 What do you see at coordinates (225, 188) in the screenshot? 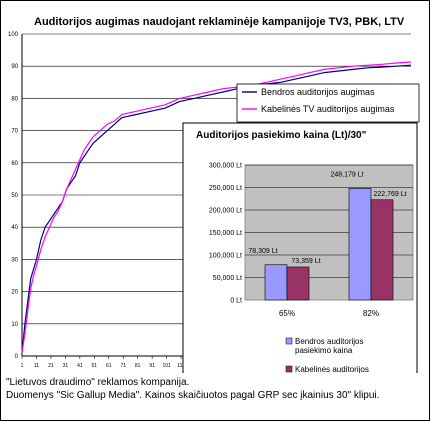
I see `bar-y-tick-label: 250,000 Lt` at bounding box center [225, 188].